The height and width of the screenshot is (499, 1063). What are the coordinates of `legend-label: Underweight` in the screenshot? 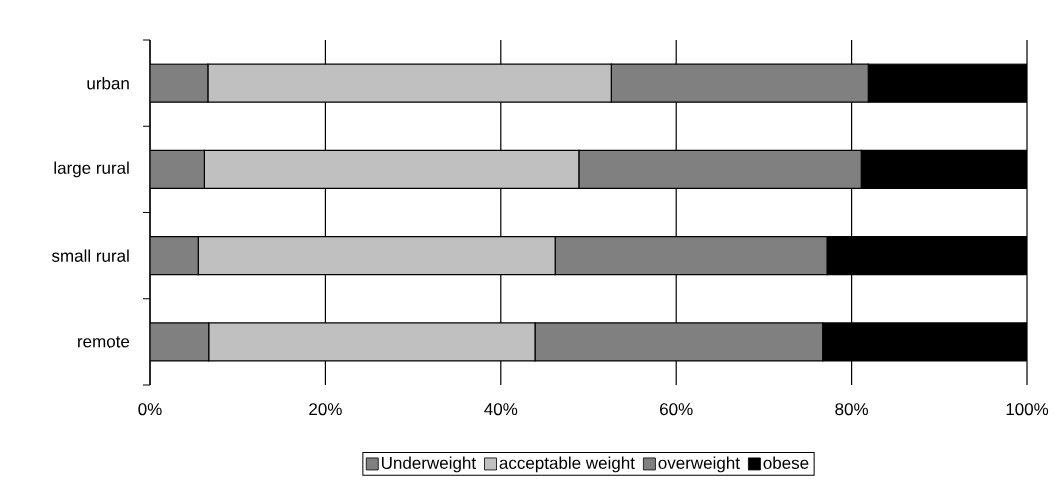 It's located at (428, 464).